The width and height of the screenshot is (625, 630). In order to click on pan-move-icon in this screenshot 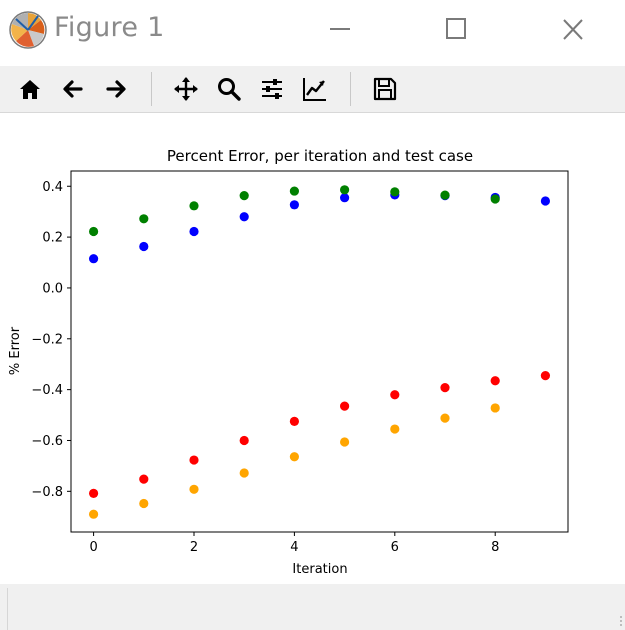, I will do `click(186, 89)`.